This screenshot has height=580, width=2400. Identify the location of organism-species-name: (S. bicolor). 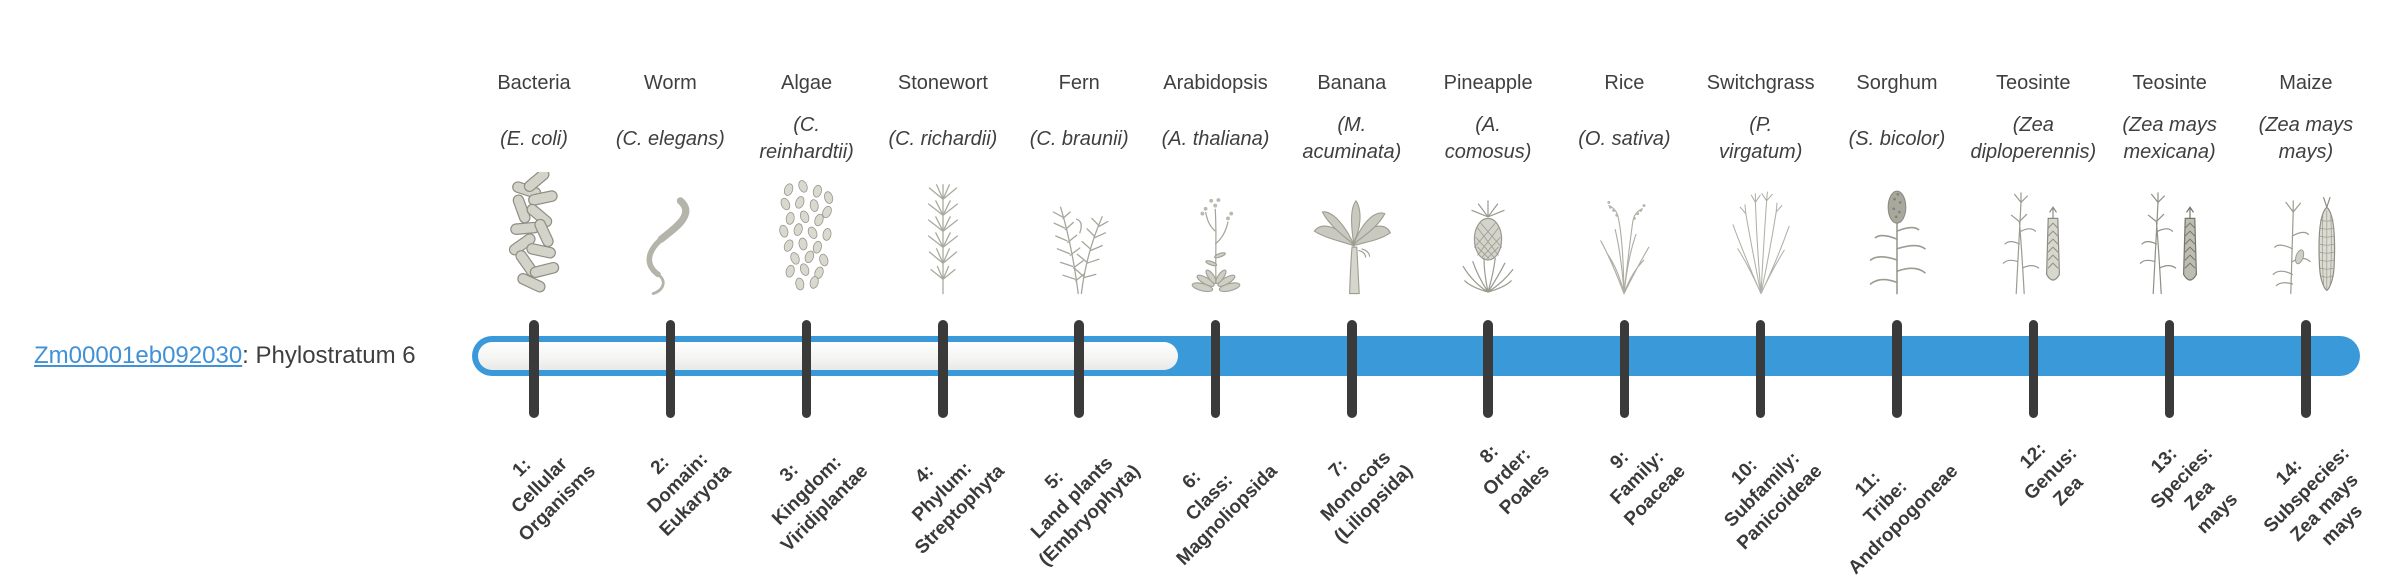
(1897, 138).